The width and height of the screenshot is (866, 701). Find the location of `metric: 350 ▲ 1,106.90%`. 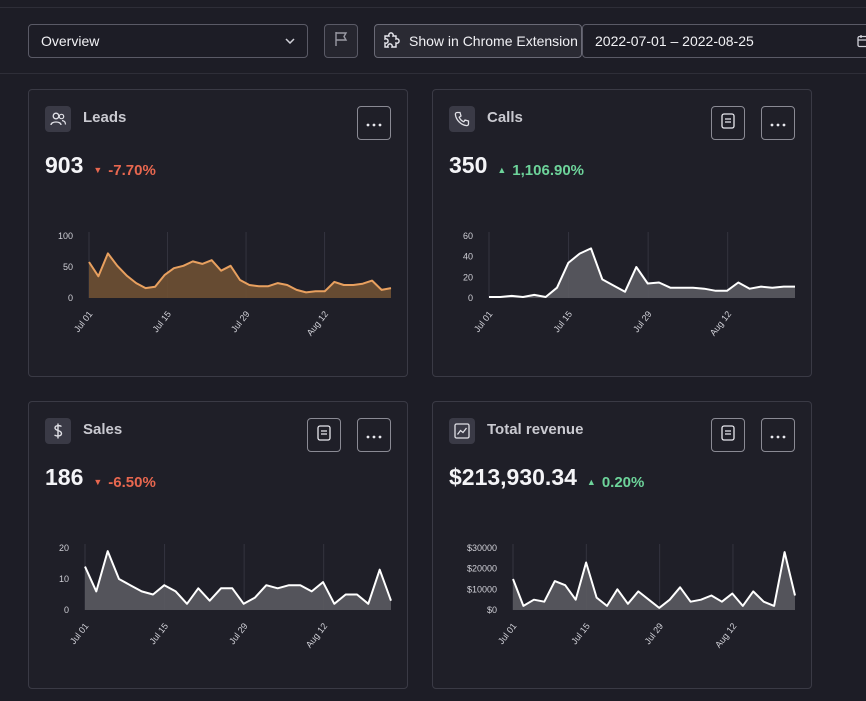

metric: 350 ▲ 1,106.90% is located at coordinates (516, 165).